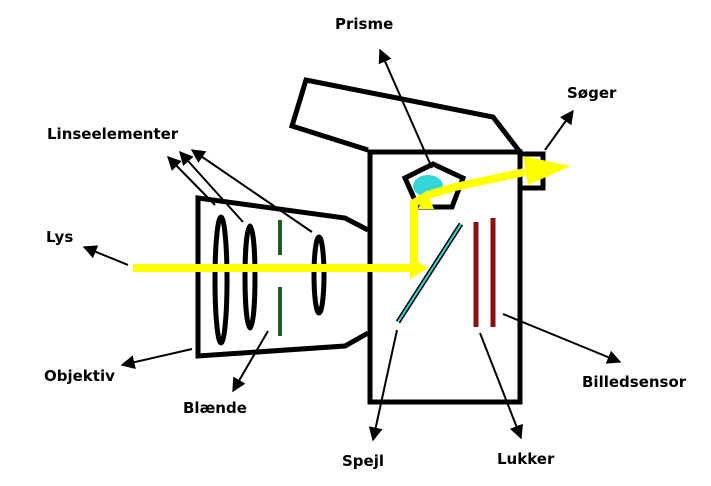  I want to click on lens-barrel, so click(282, 277).